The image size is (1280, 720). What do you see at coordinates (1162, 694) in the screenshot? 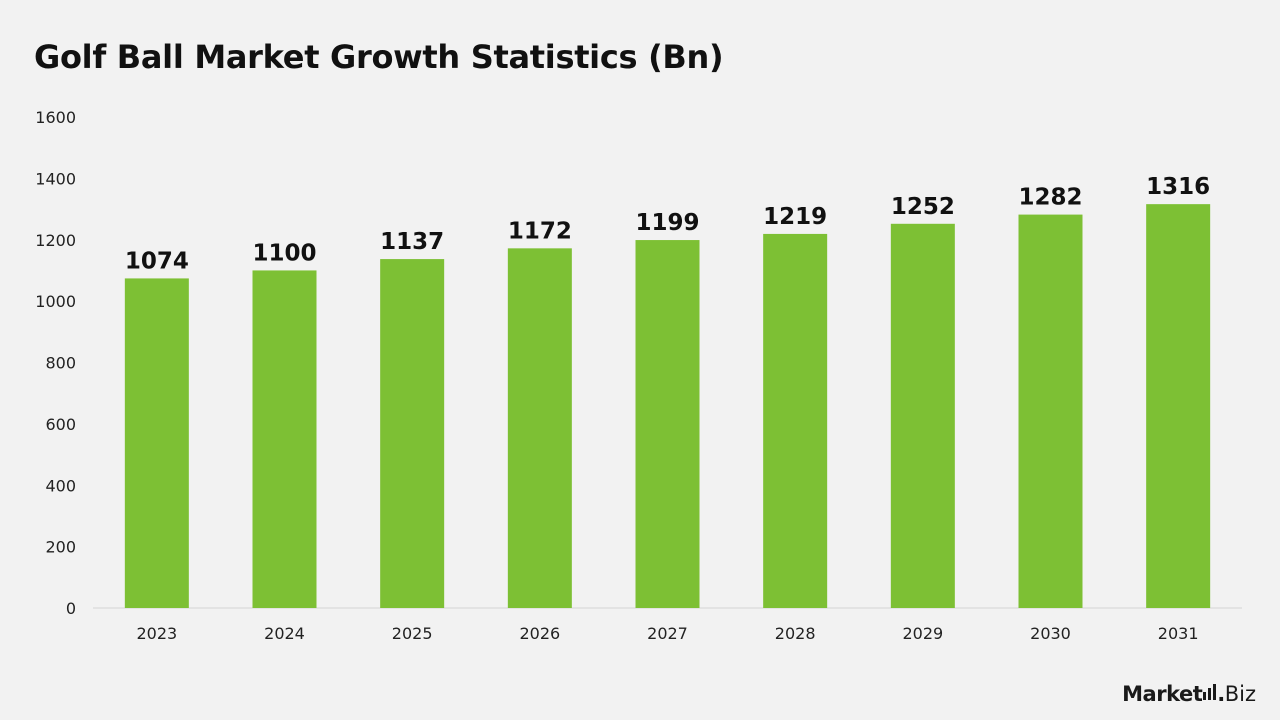
I see `logo-main-text: Market` at bounding box center [1162, 694].